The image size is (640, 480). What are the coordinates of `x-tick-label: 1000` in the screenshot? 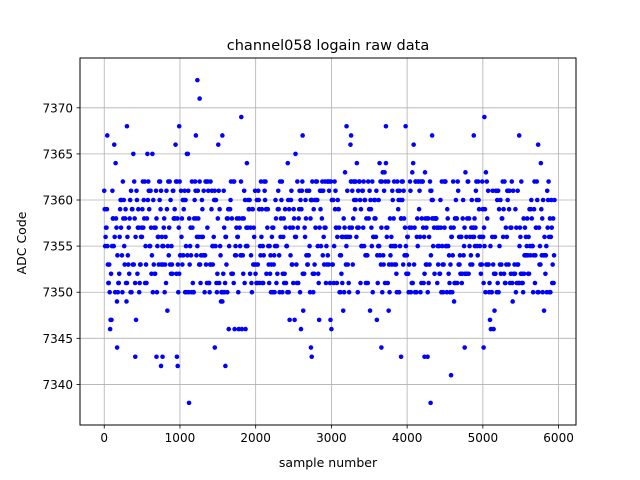 It's located at (180, 438).